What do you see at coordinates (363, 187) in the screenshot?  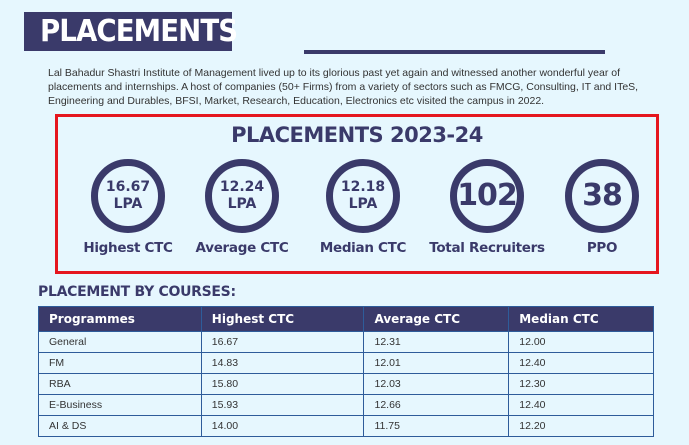 I see `stat-value: 12.18` at bounding box center [363, 187].